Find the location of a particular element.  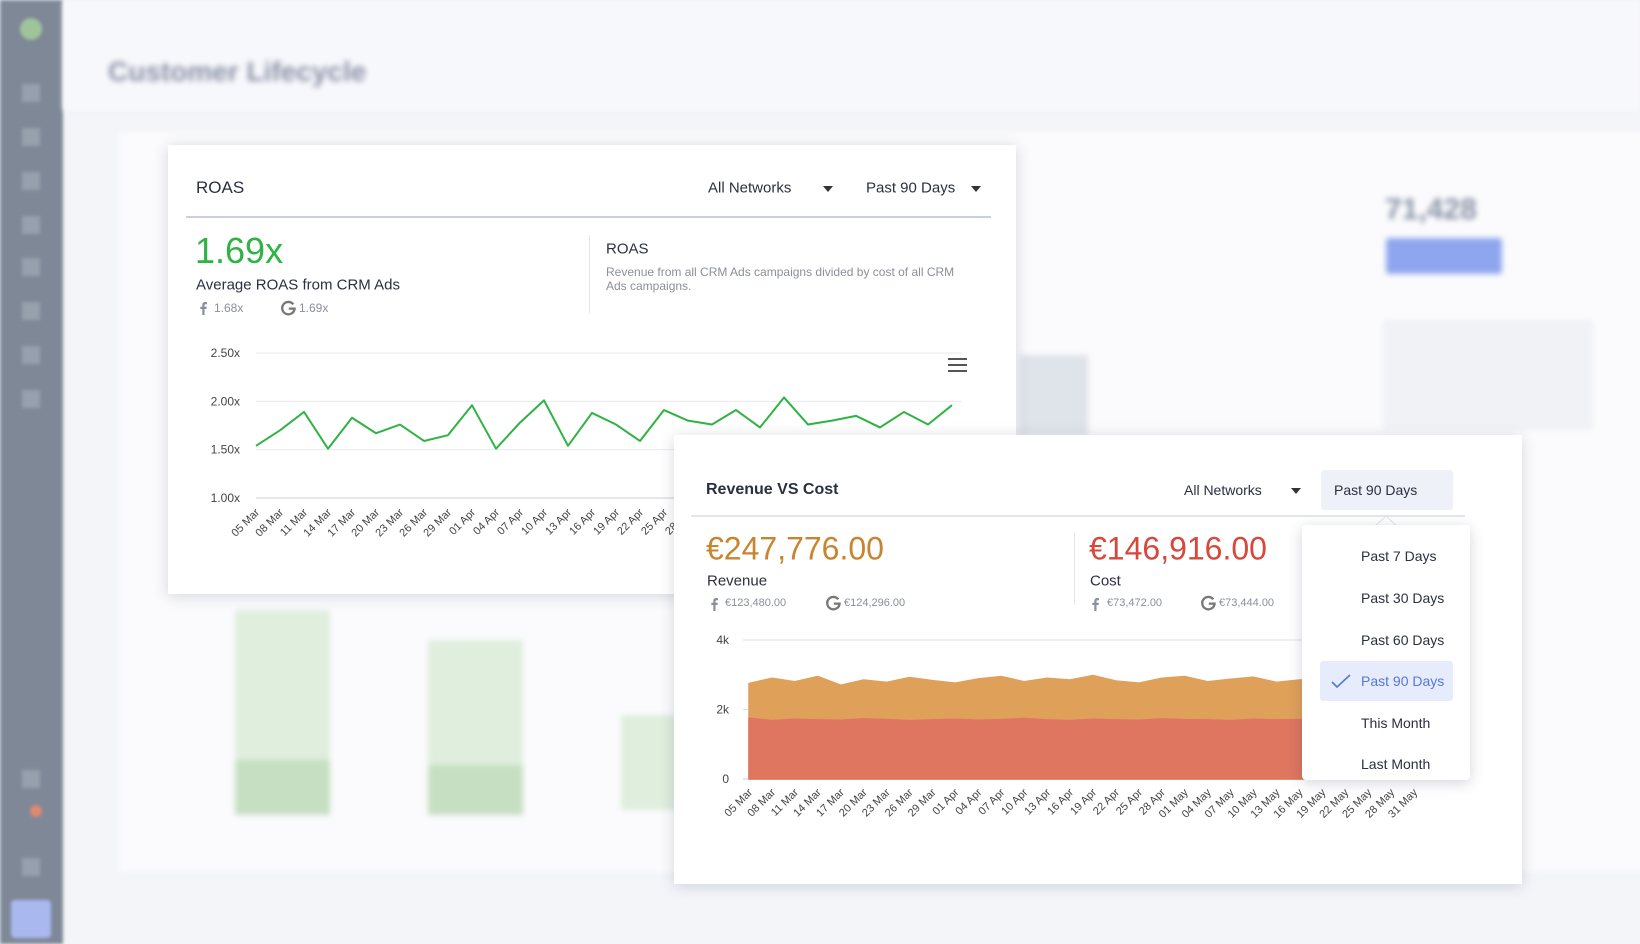

google-roas: 1.69x is located at coordinates (314, 308).